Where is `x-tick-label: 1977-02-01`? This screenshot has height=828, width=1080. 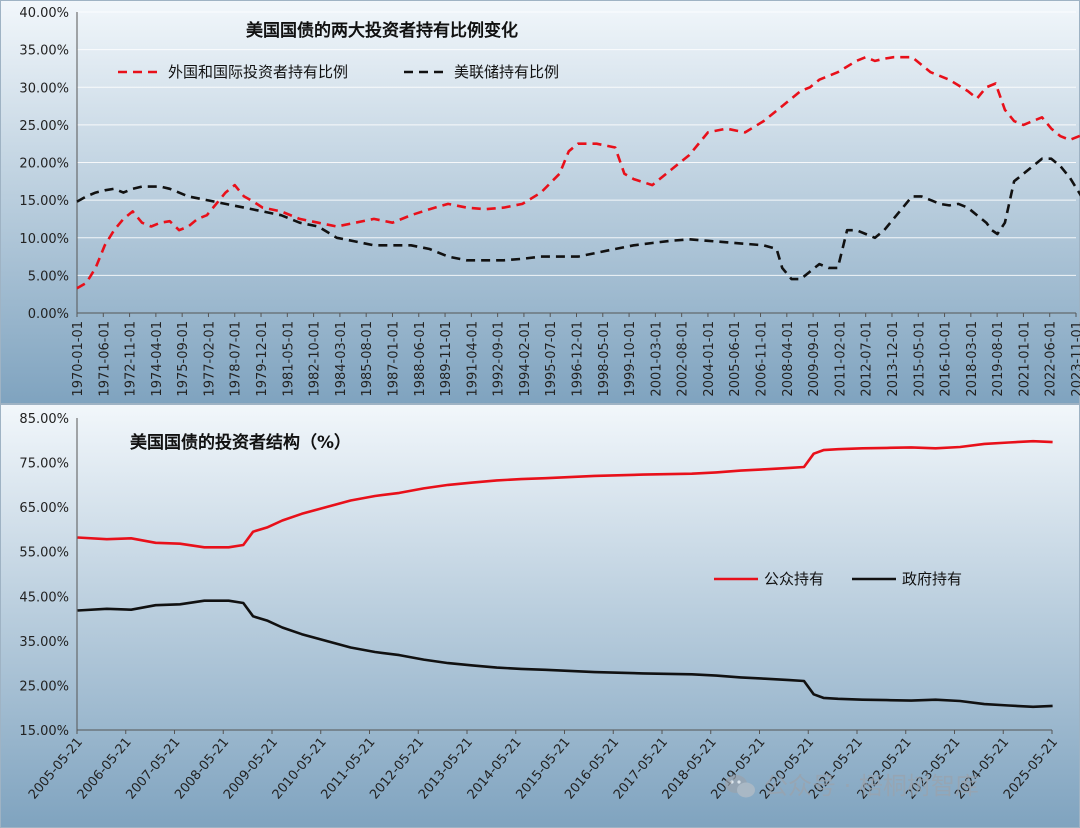 x-tick-label: 1977-02-01 is located at coordinates (209, 359).